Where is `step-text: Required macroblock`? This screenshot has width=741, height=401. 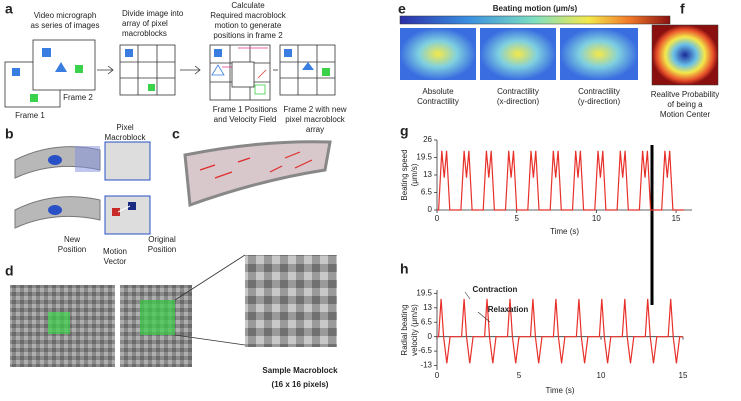
step-text: Required macroblock is located at coordinates (248, 15).